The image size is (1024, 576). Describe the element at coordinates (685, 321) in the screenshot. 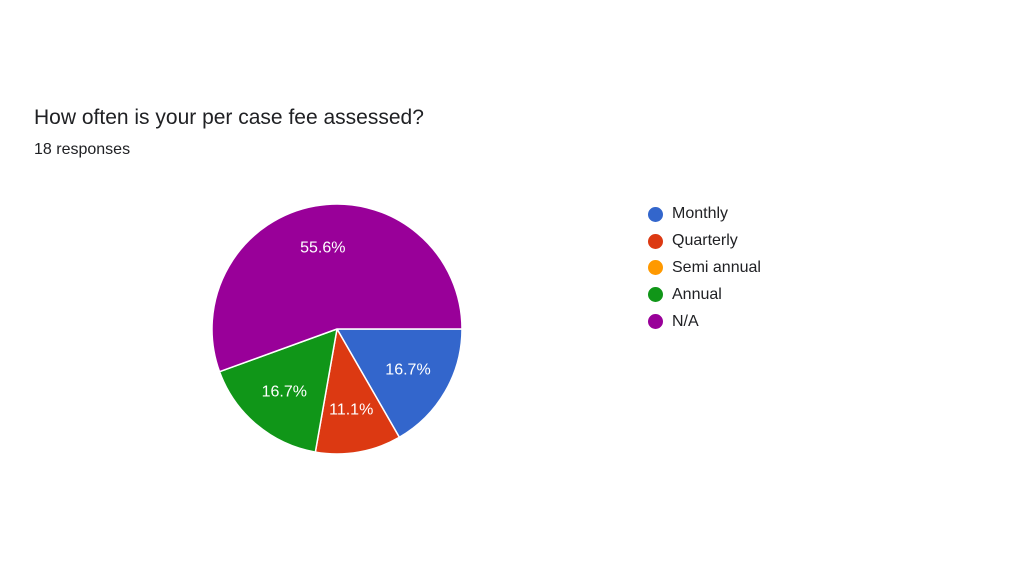

I see `legend-label: N/A` at that location.